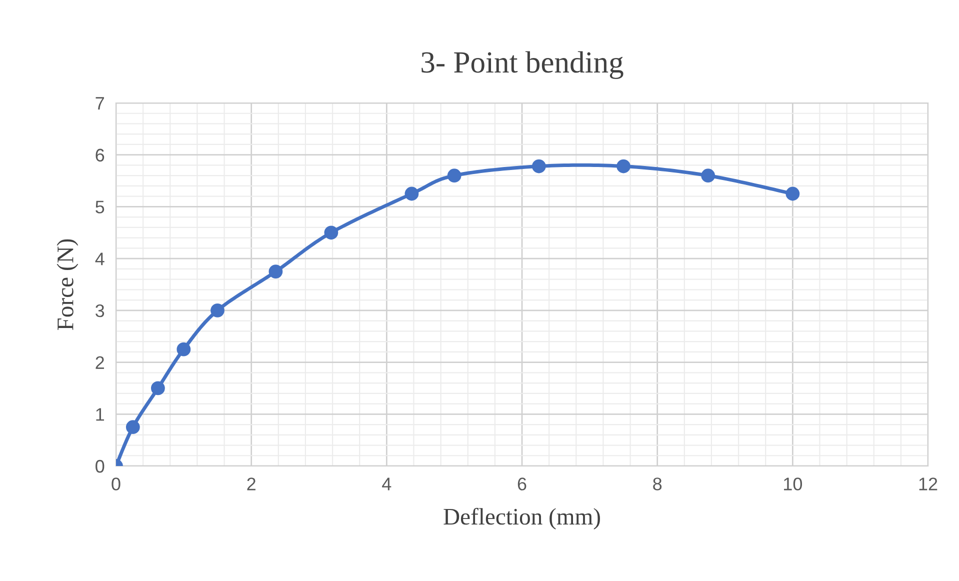 The height and width of the screenshot is (581, 959). What do you see at coordinates (100, 311) in the screenshot?
I see `y-tick-label: 3` at bounding box center [100, 311].